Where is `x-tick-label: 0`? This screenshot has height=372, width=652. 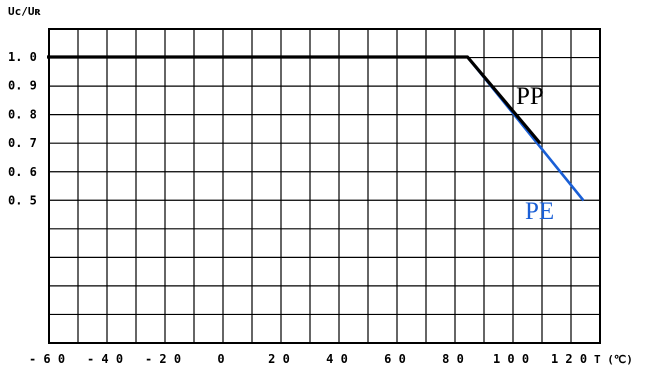
x-tick-label: 0 is located at coordinates (220, 359).